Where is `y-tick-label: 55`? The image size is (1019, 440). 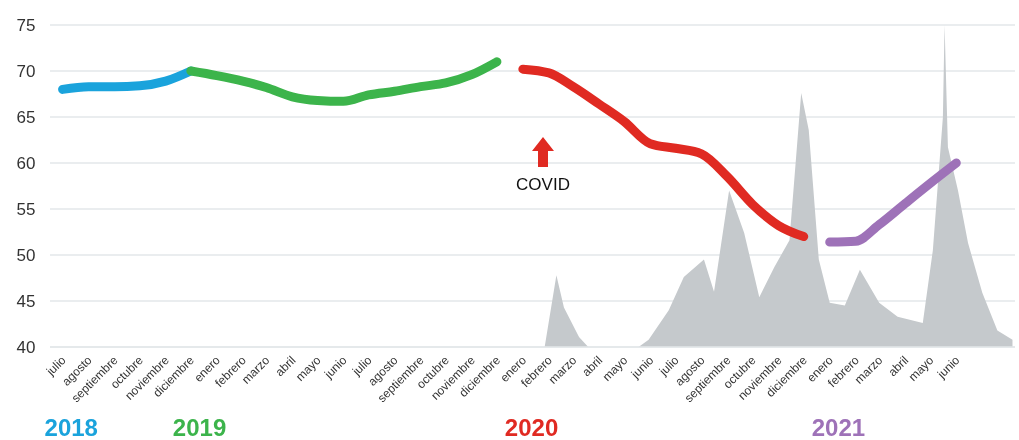
y-tick-label: 55 is located at coordinates (26, 209).